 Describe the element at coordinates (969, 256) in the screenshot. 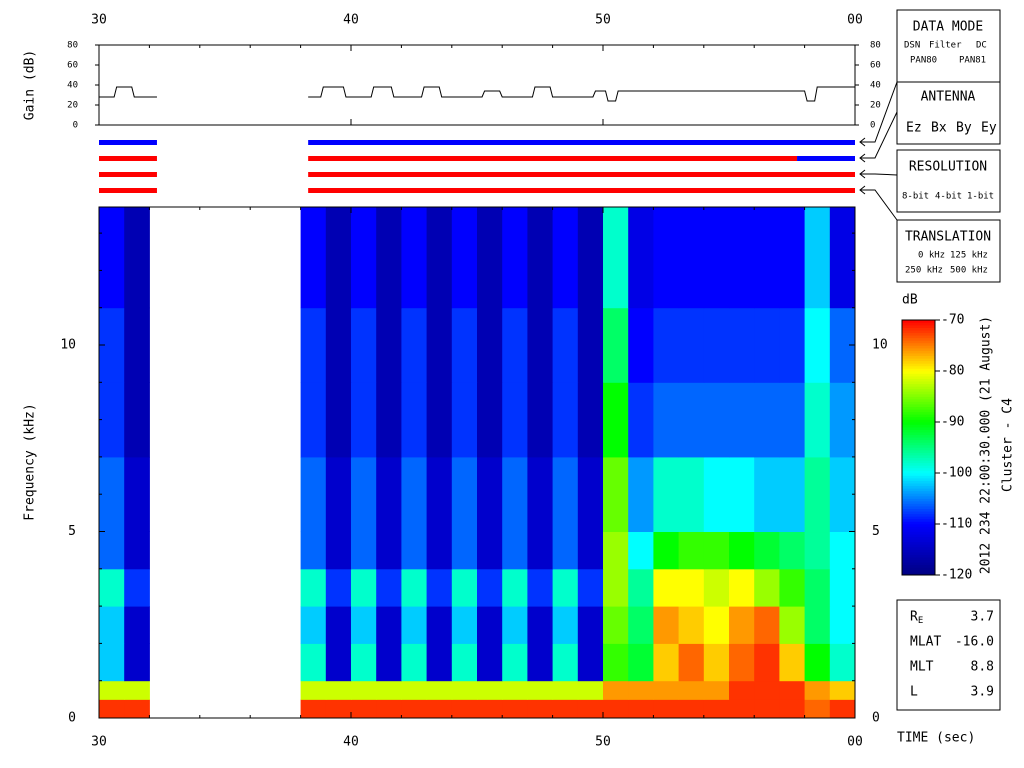

I see `panel-item: 125 kHz` at that location.